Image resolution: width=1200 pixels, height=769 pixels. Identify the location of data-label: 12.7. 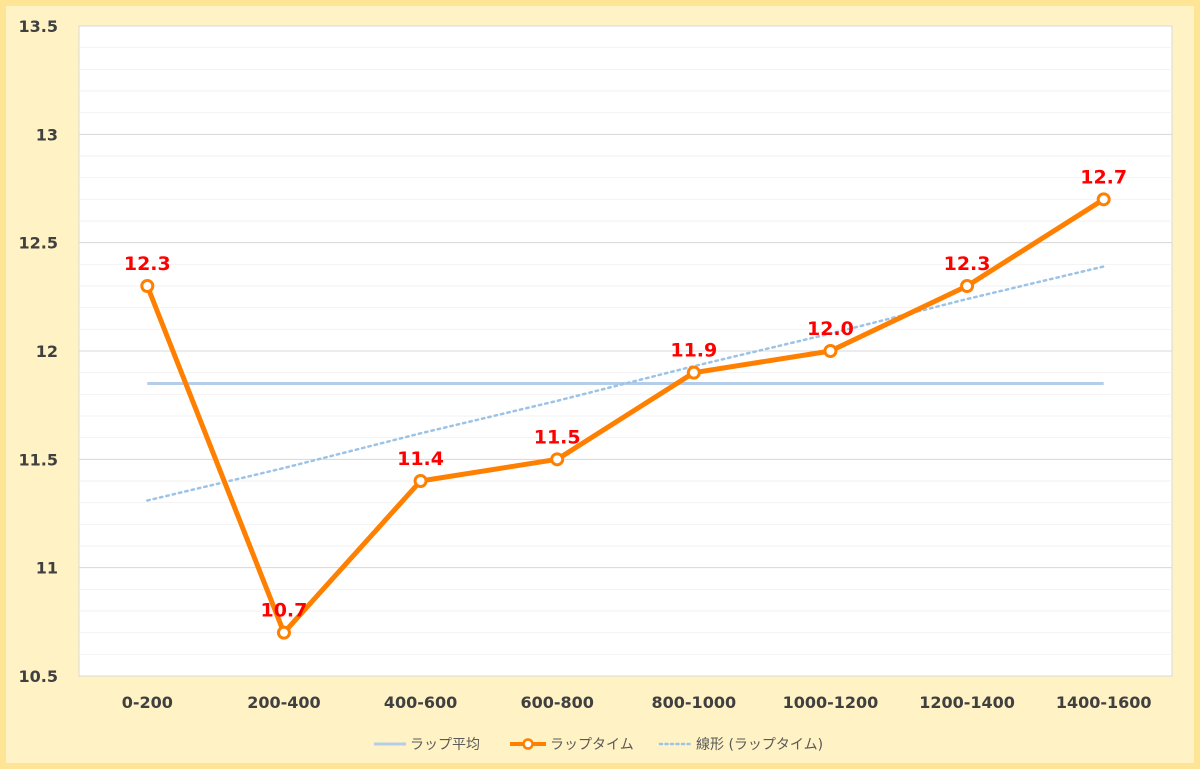
(1103, 177).